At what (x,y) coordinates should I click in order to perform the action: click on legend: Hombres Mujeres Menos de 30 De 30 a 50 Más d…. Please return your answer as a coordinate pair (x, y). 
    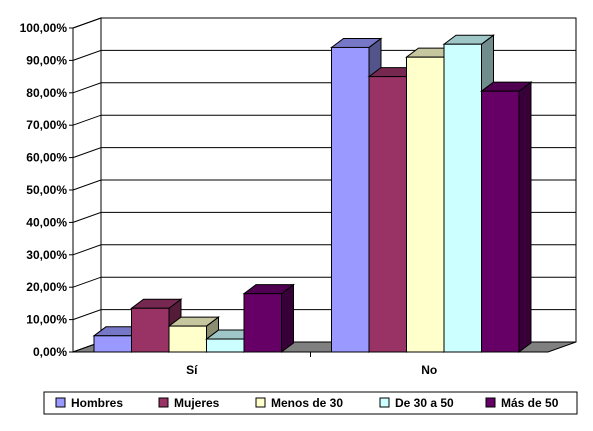
    Looking at the image, I should click on (310, 403).